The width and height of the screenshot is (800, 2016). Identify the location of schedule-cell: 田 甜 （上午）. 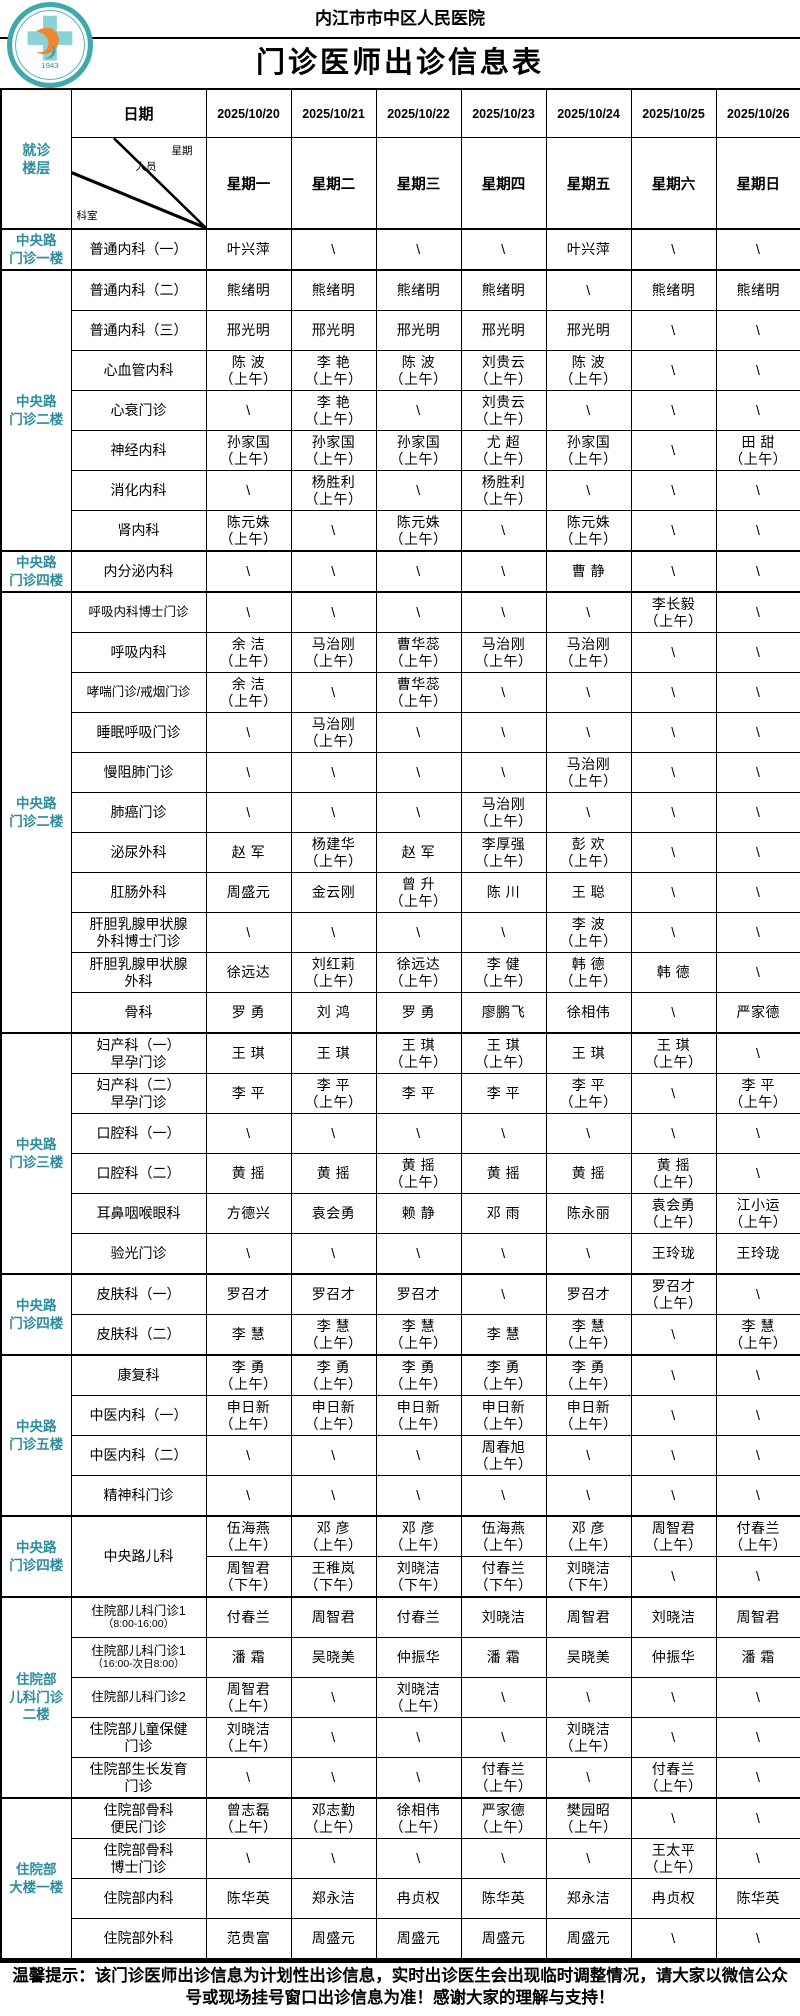
(757, 450).